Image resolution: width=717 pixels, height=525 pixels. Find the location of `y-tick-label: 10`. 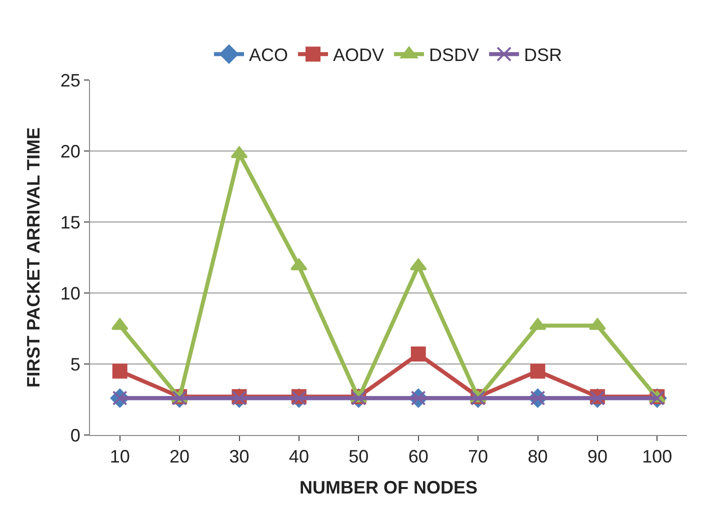

y-tick-label: 10 is located at coordinates (70, 293).